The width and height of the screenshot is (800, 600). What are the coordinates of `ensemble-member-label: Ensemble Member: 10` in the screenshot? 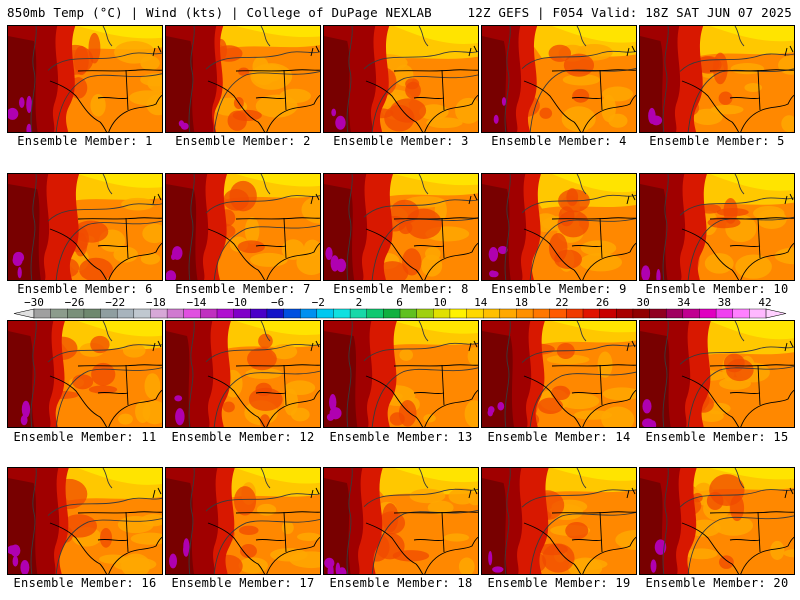 It's located at (717, 289).